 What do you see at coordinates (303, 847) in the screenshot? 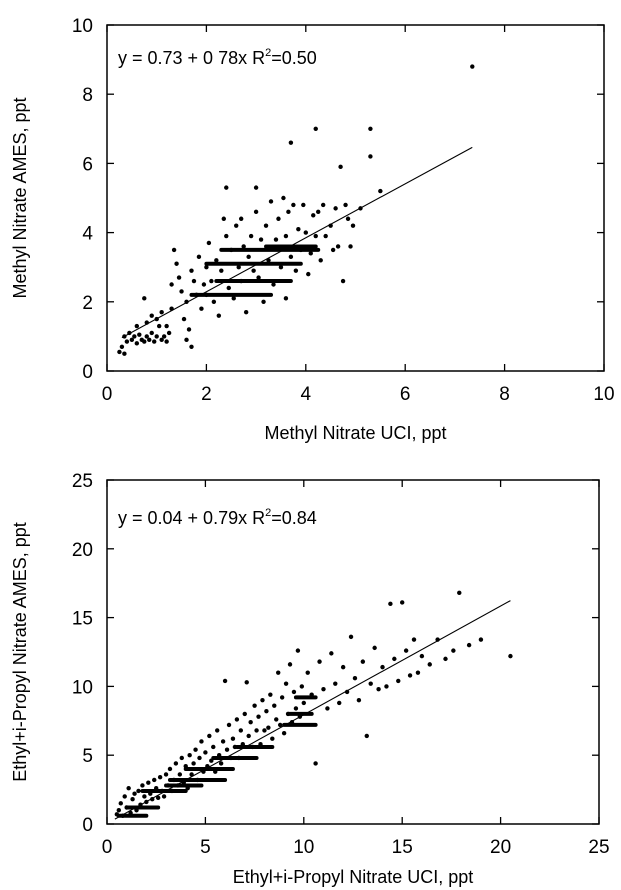
I see `chart1-x-tick-label: 10` at bounding box center [303, 847].